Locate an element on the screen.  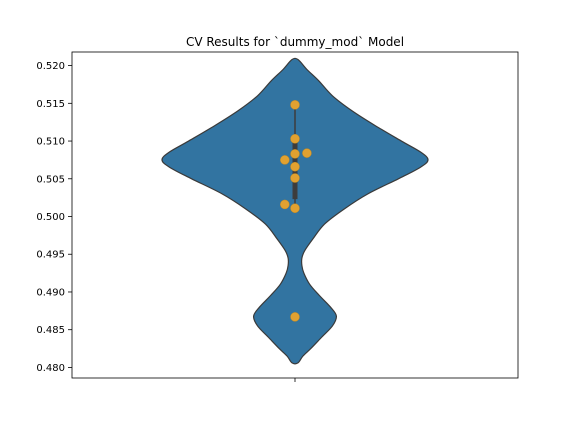
chart-title: CV Results for `dummy_mod` Model is located at coordinates (295, 42).